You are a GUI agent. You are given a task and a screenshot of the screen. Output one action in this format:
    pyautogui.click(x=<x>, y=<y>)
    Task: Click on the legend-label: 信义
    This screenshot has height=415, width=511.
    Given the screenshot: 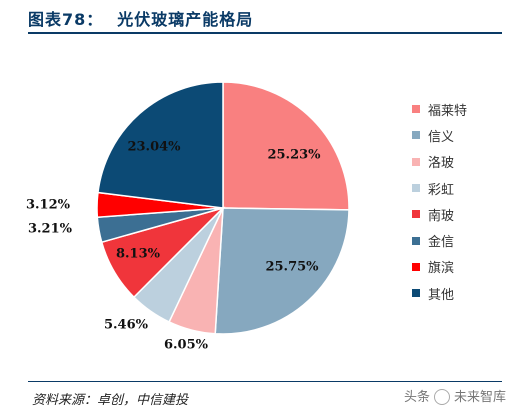 What is the action you would take?
    pyautogui.click(x=441, y=137)
    